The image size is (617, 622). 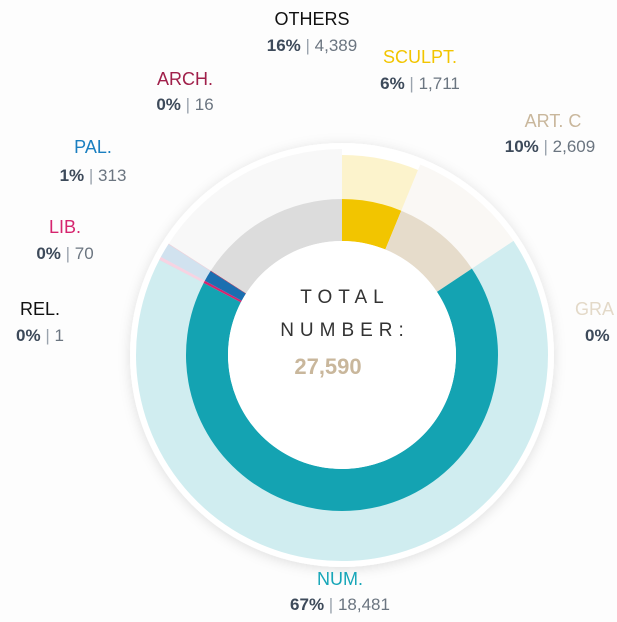 I want to click on center-title: TOTAL, so click(x=344, y=297).